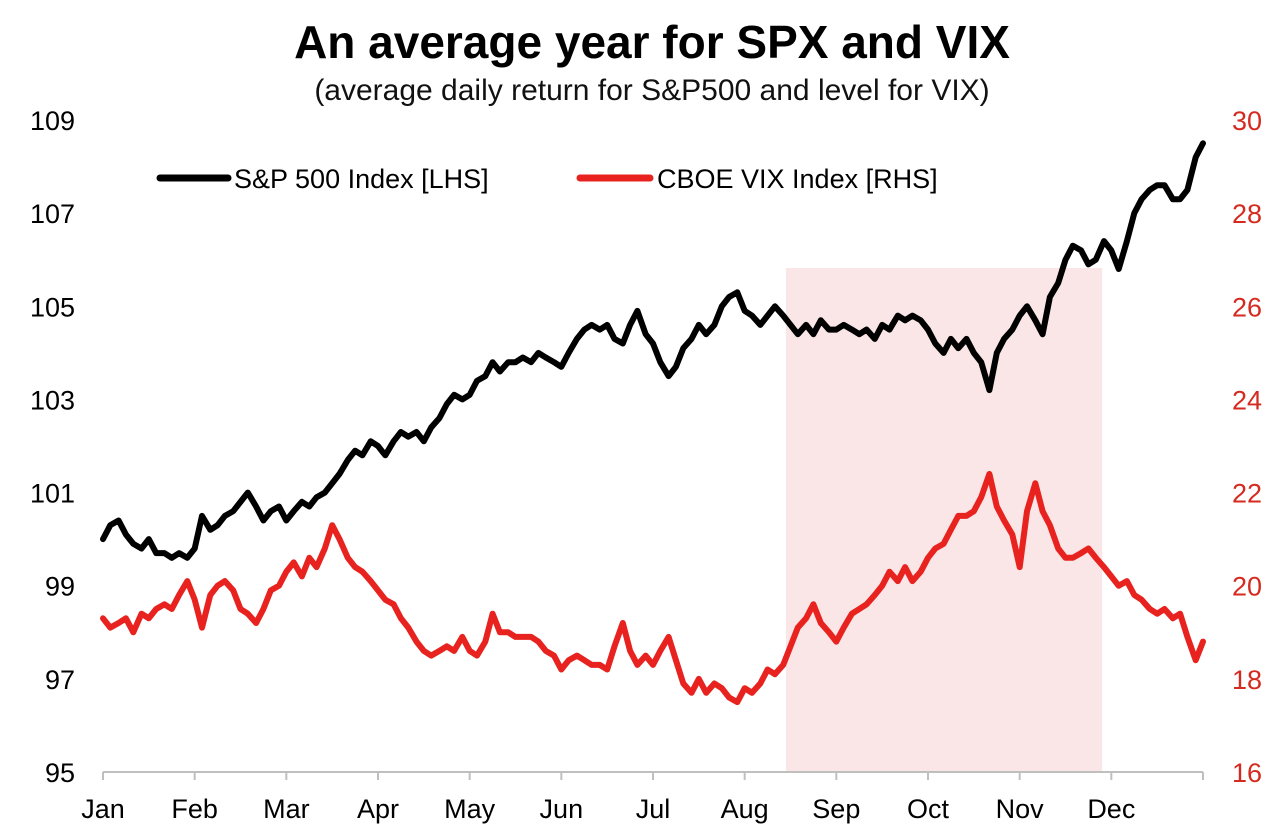  Describe the element at coordinates (52, 121) in the screenshot. I see `left-tick-label: 109` at that location.